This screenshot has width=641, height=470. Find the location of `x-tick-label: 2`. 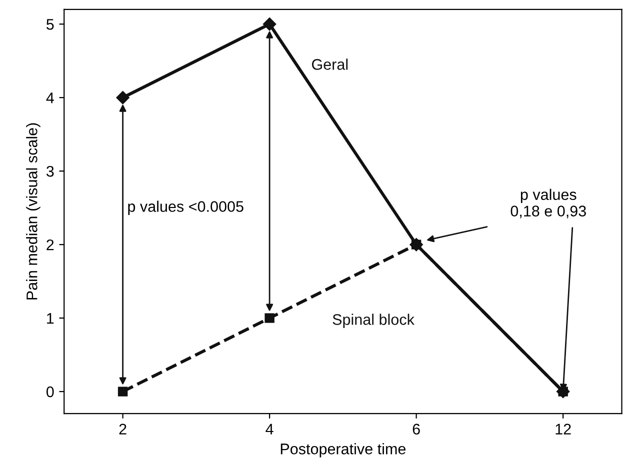

x-tick-label: 2 is located at coordinates (122, 429).